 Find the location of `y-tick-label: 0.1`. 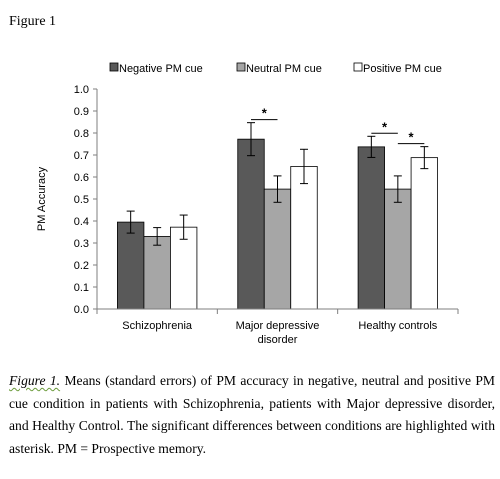

y-tick-label: 0.1 is located at coordinates (81, 288).